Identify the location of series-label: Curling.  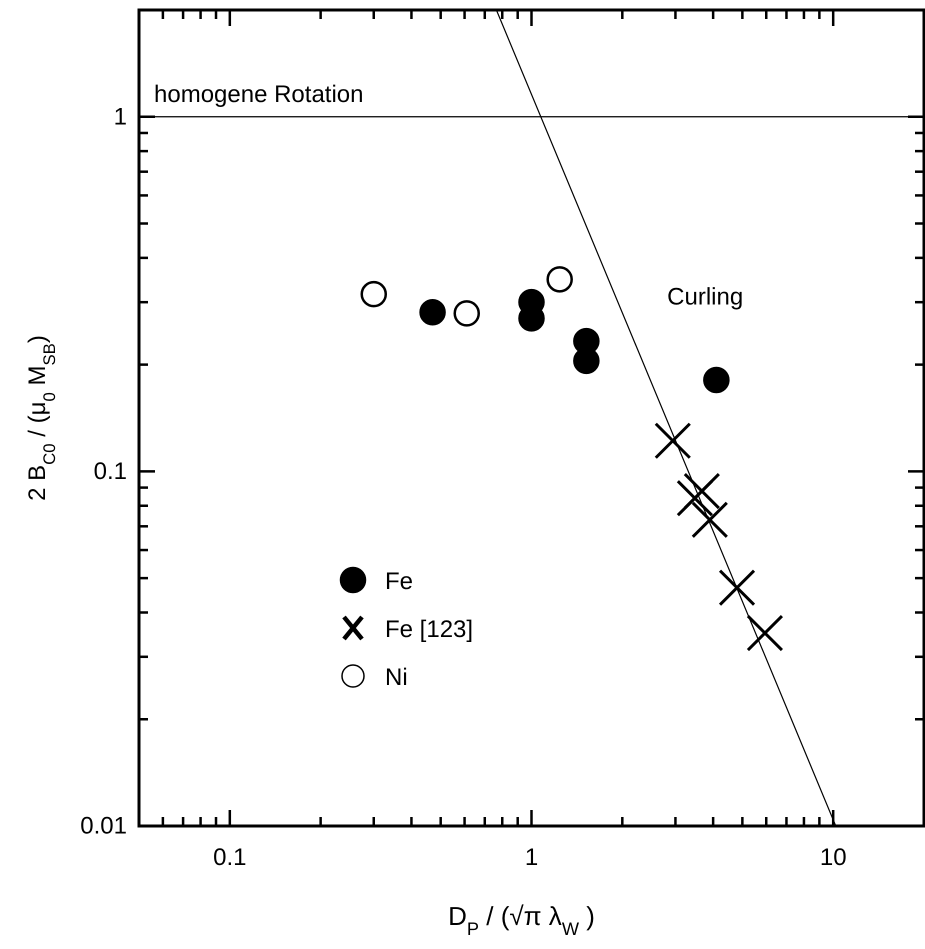
(705, 296).